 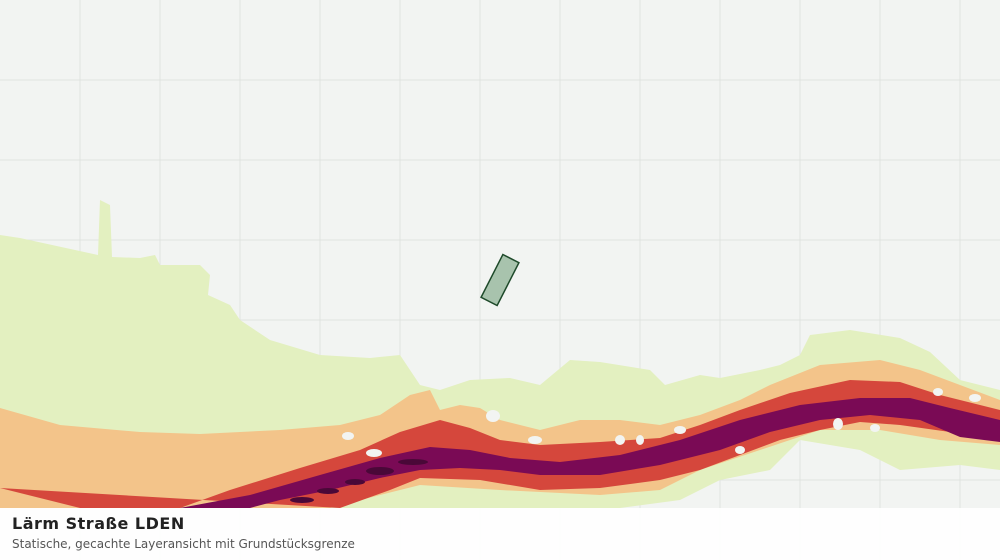 What do you see at coordinates (500, 280) in the screenshot?
I see `parcel-boundary` at bounding box center [500, 280].